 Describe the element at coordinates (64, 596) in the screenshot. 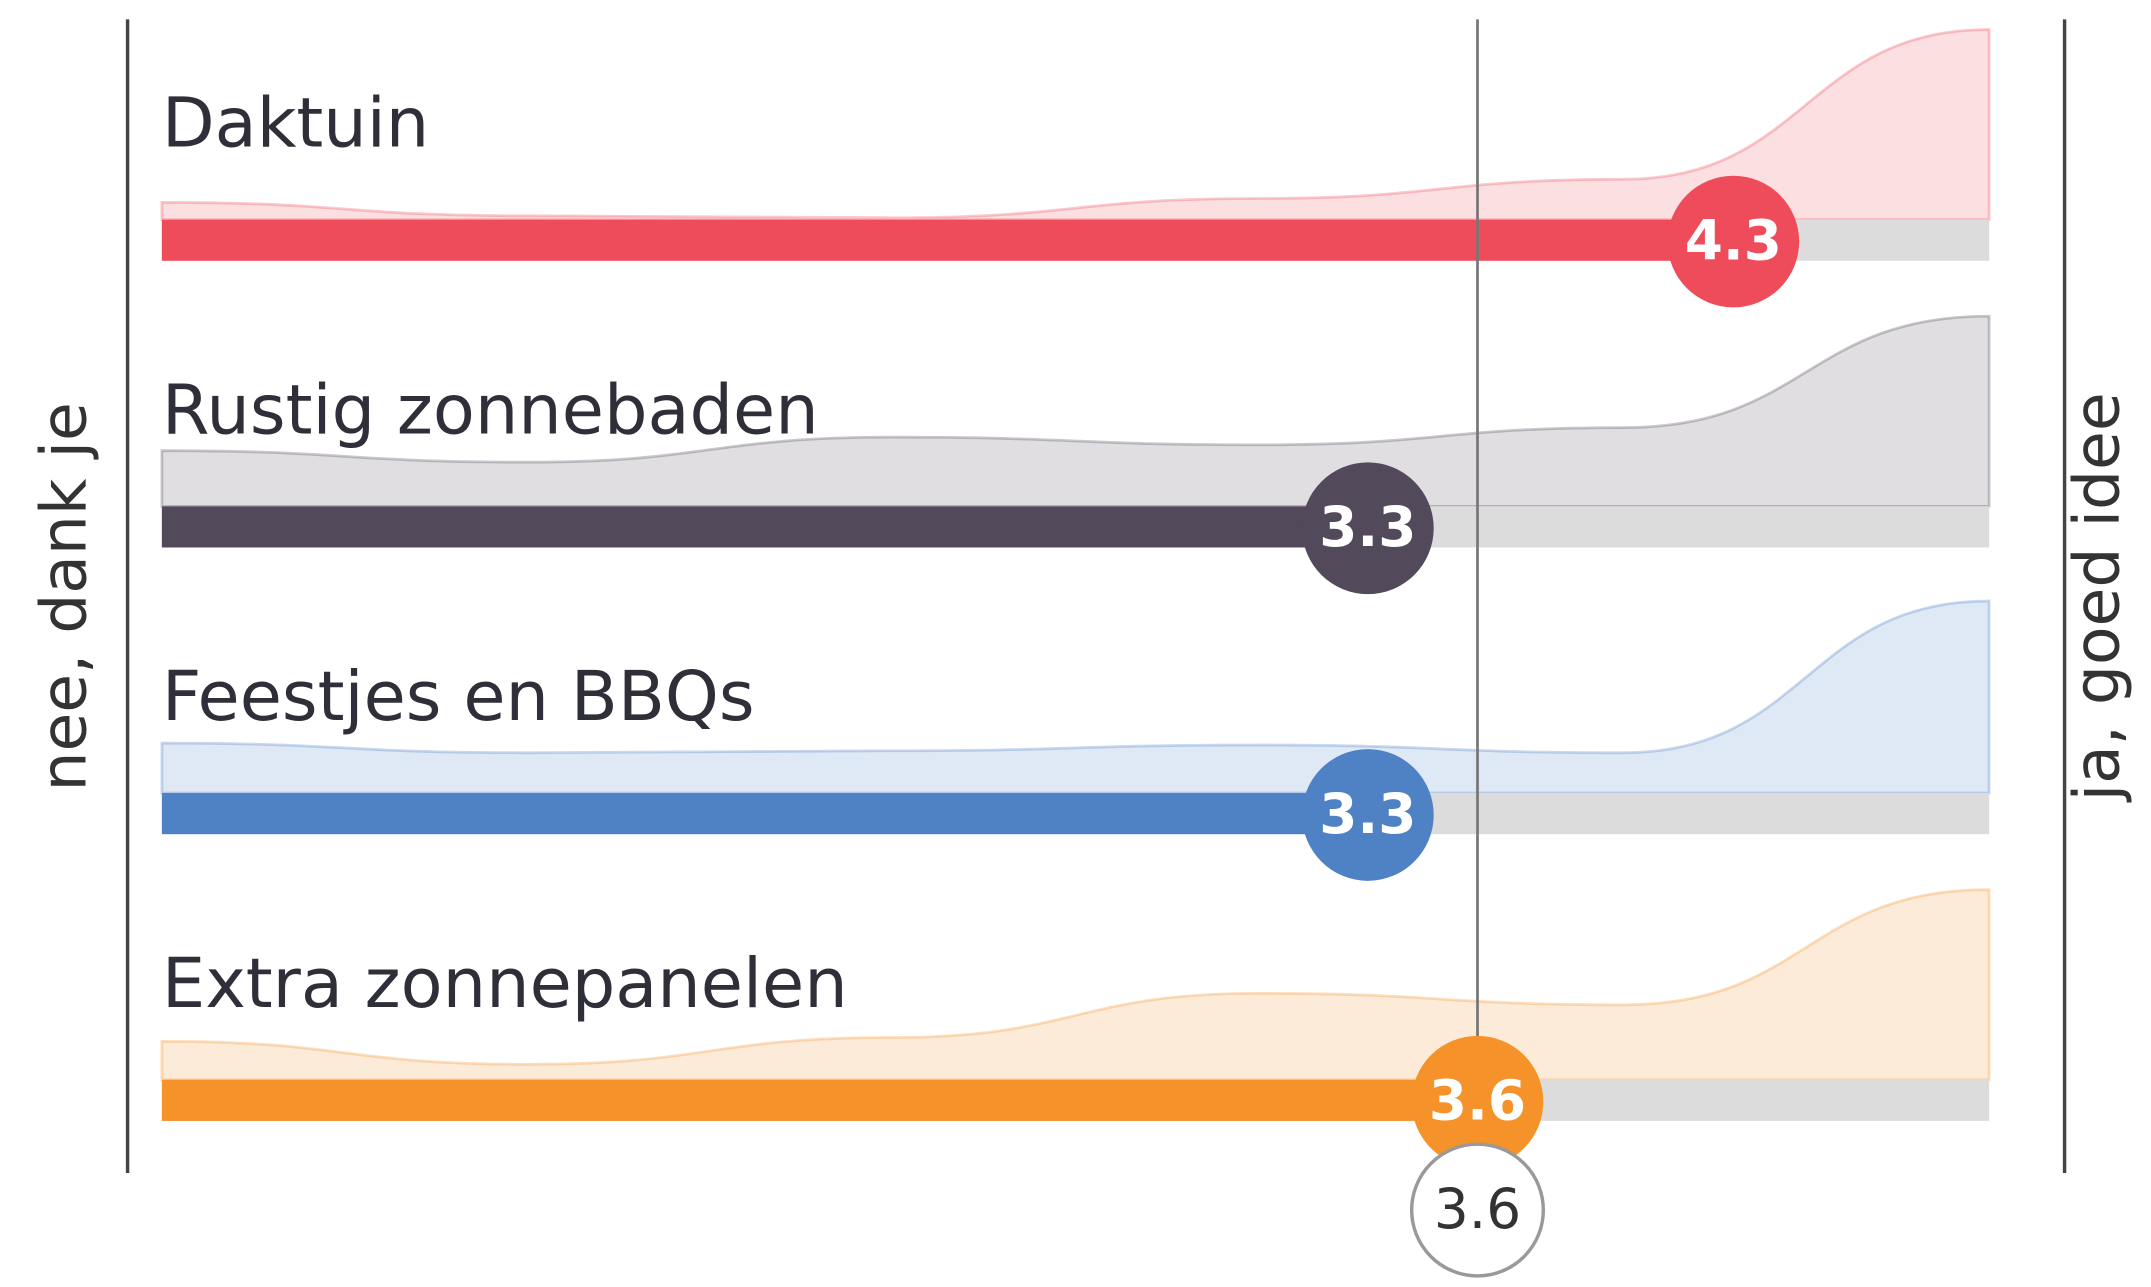

I see `left-axis-label: nee, dank je` at that location.